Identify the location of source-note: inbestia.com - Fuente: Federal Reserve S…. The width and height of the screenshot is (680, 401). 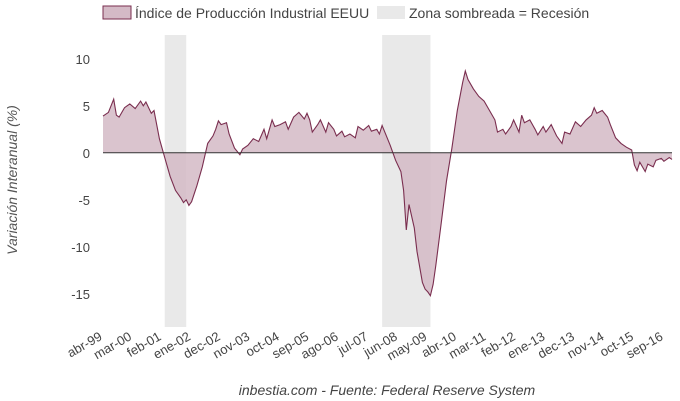
(387, 390).